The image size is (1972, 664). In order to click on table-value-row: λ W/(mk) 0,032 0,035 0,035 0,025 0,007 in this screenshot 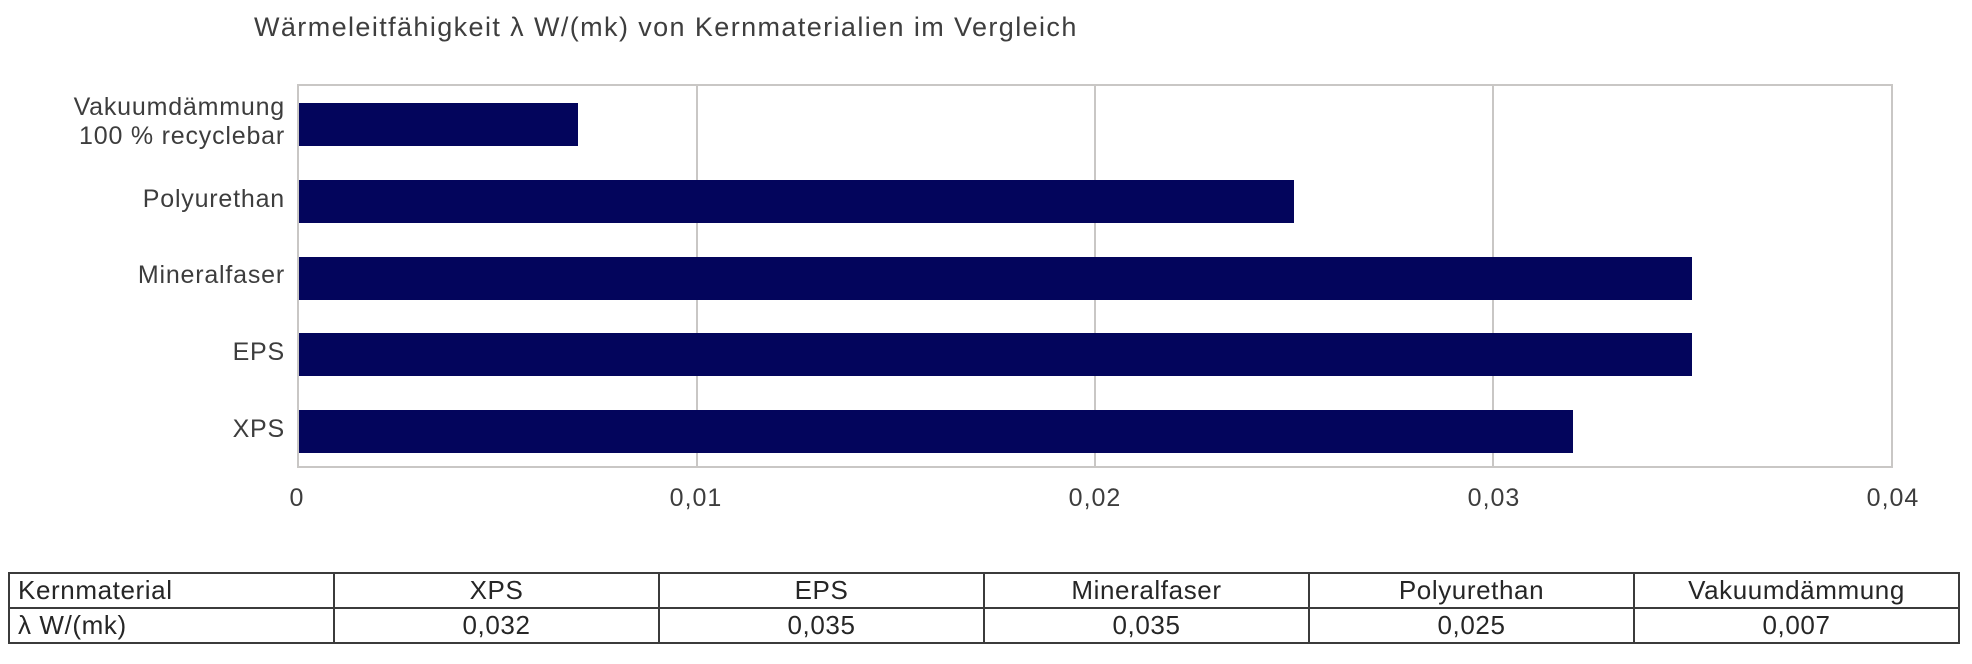, I will do `click(984, 625)`.